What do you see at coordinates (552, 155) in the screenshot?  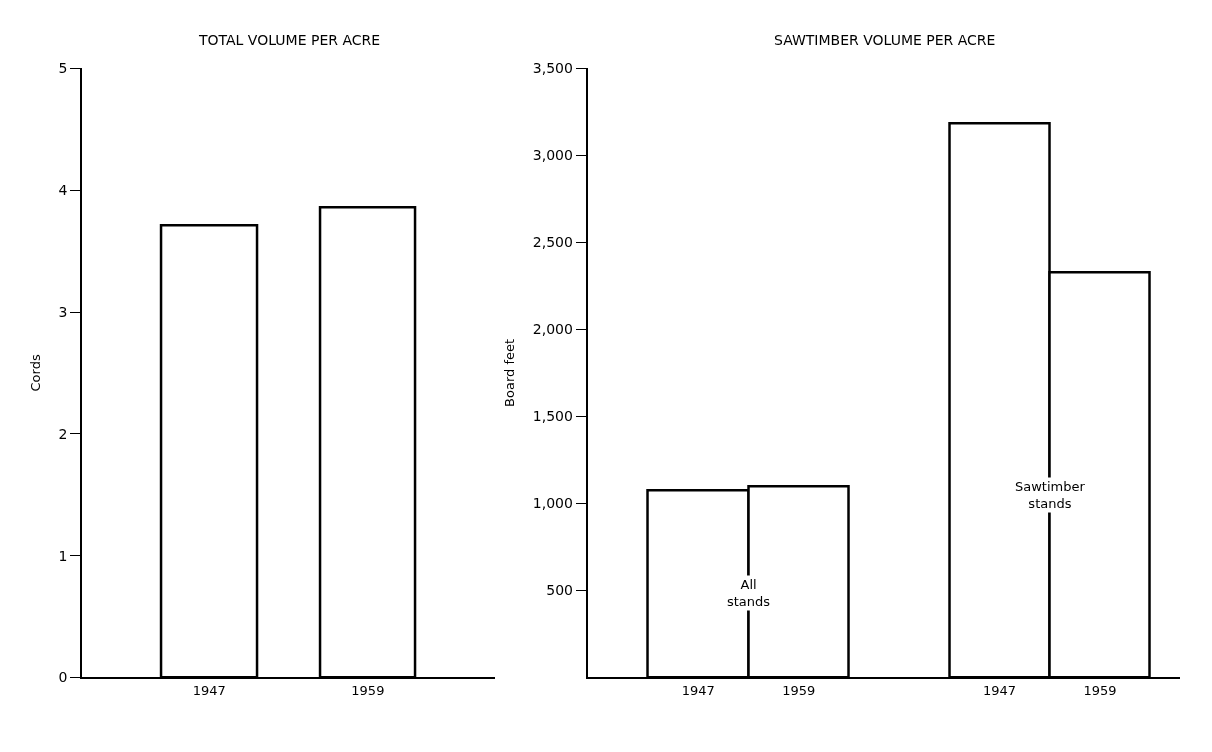 I see `y-tick-label: 3,000` at bounding box center [552, 155].